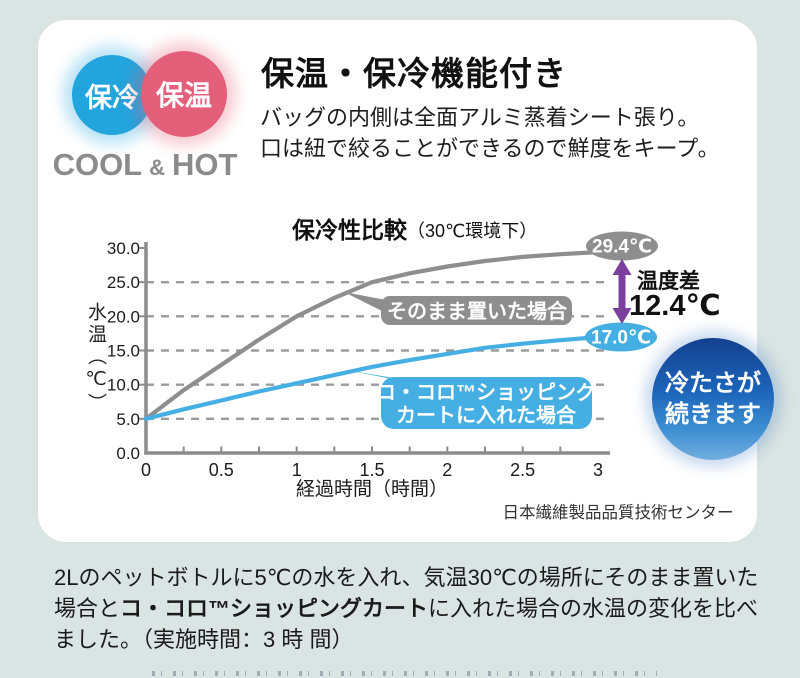  Describe the element at coordinates (675, 306) in the screenshot. I see `temp-diff-value: 12.4℃` at that location.